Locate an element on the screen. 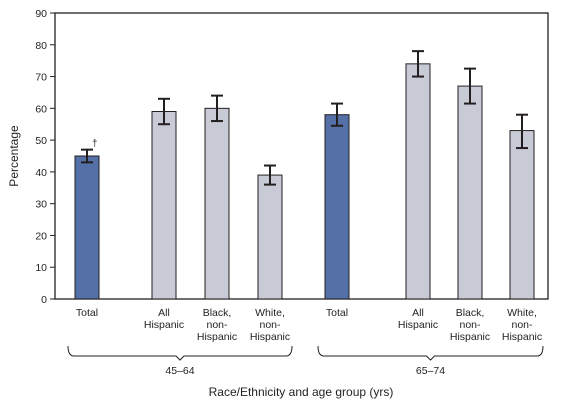  y-axis-title: Percentage is located at coordinates (14, 156).